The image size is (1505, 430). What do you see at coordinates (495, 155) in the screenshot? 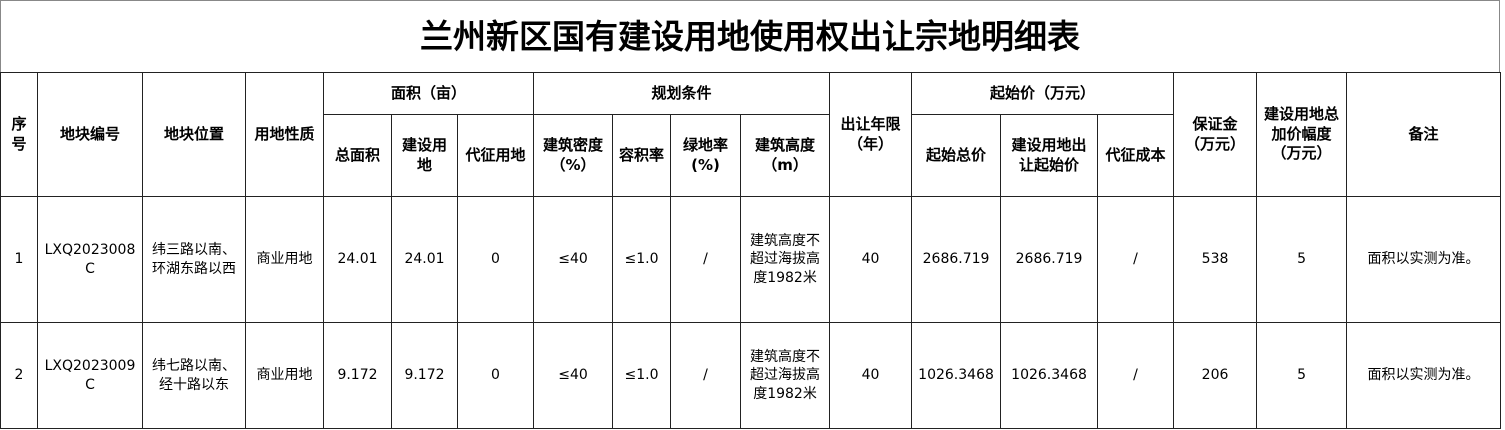
I see `subheader-cell: 代征用地` at bounding box center [495, 155].